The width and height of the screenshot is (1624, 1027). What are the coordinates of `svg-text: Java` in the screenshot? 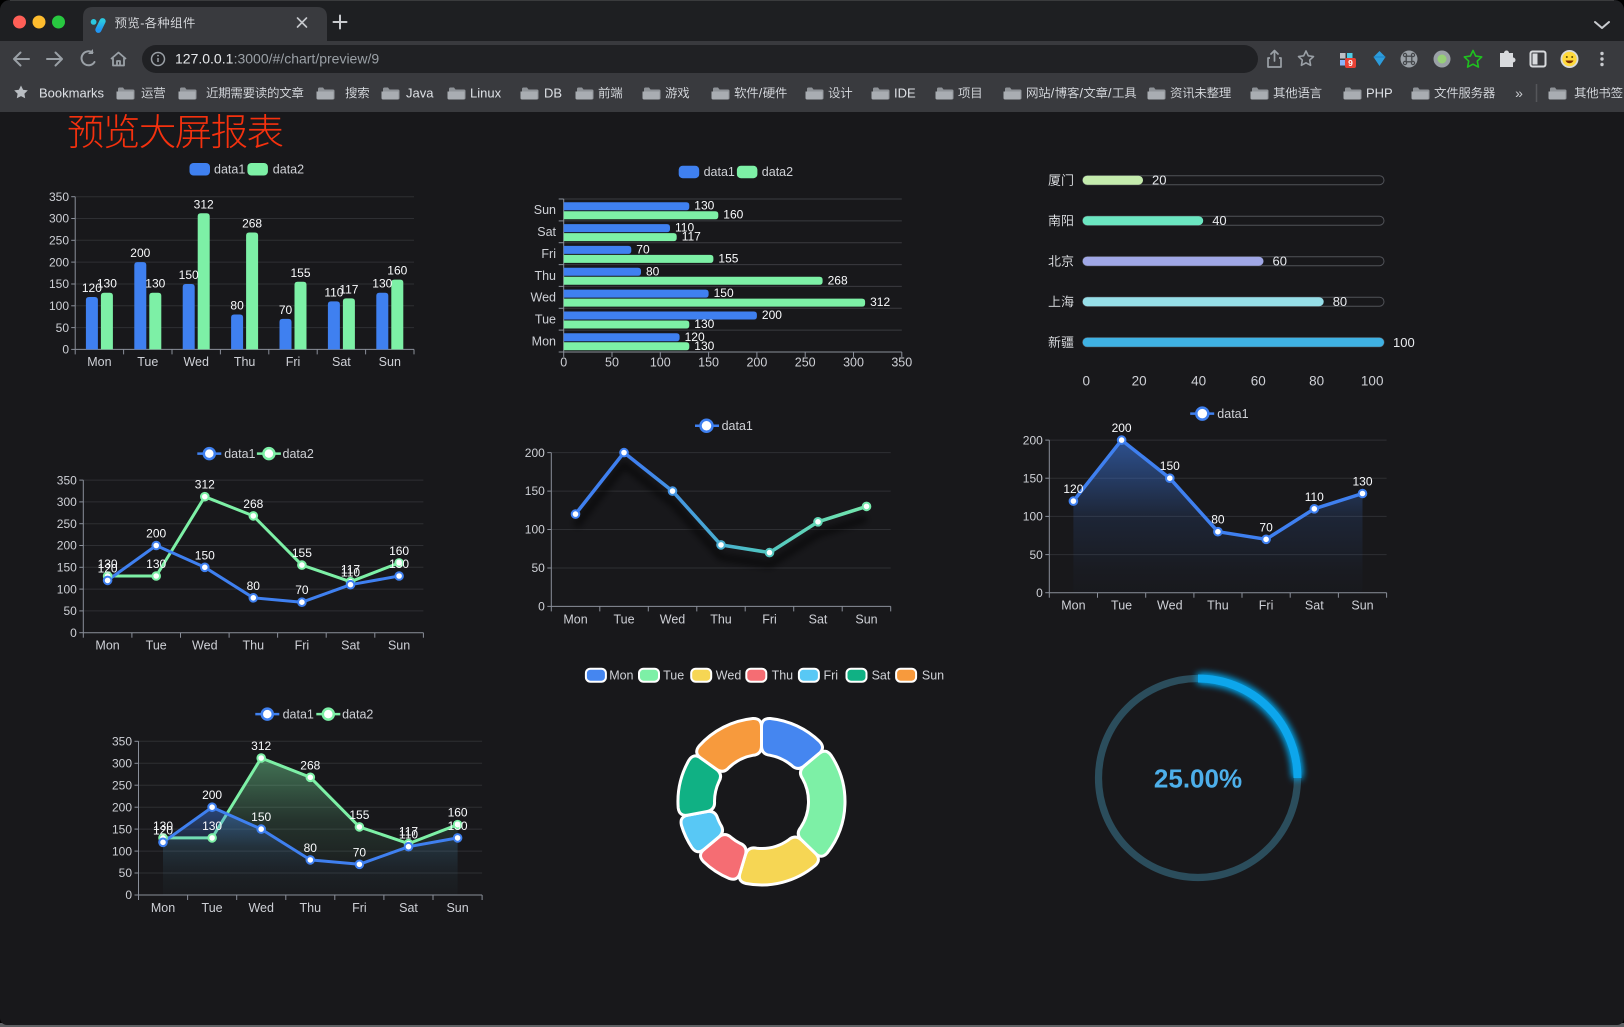 It's located at (420, 93).